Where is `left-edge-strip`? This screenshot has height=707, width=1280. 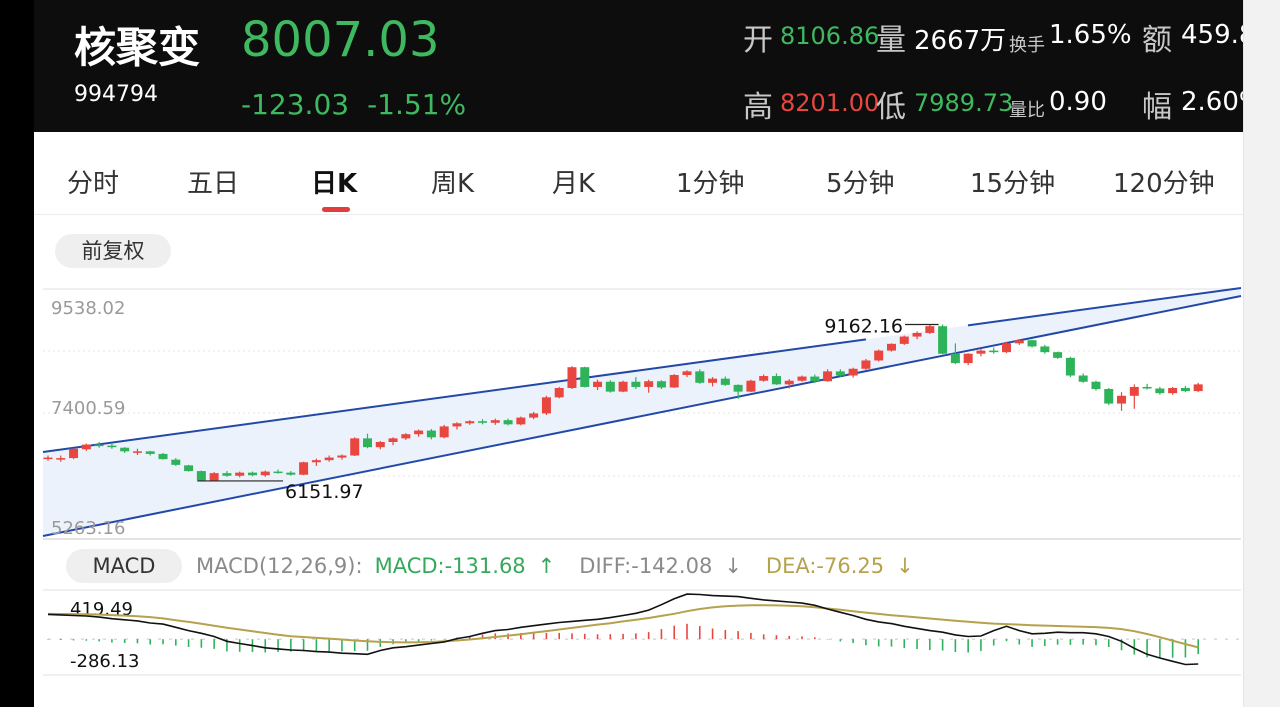 left-edge-strip is located at coordinates (17, 353).